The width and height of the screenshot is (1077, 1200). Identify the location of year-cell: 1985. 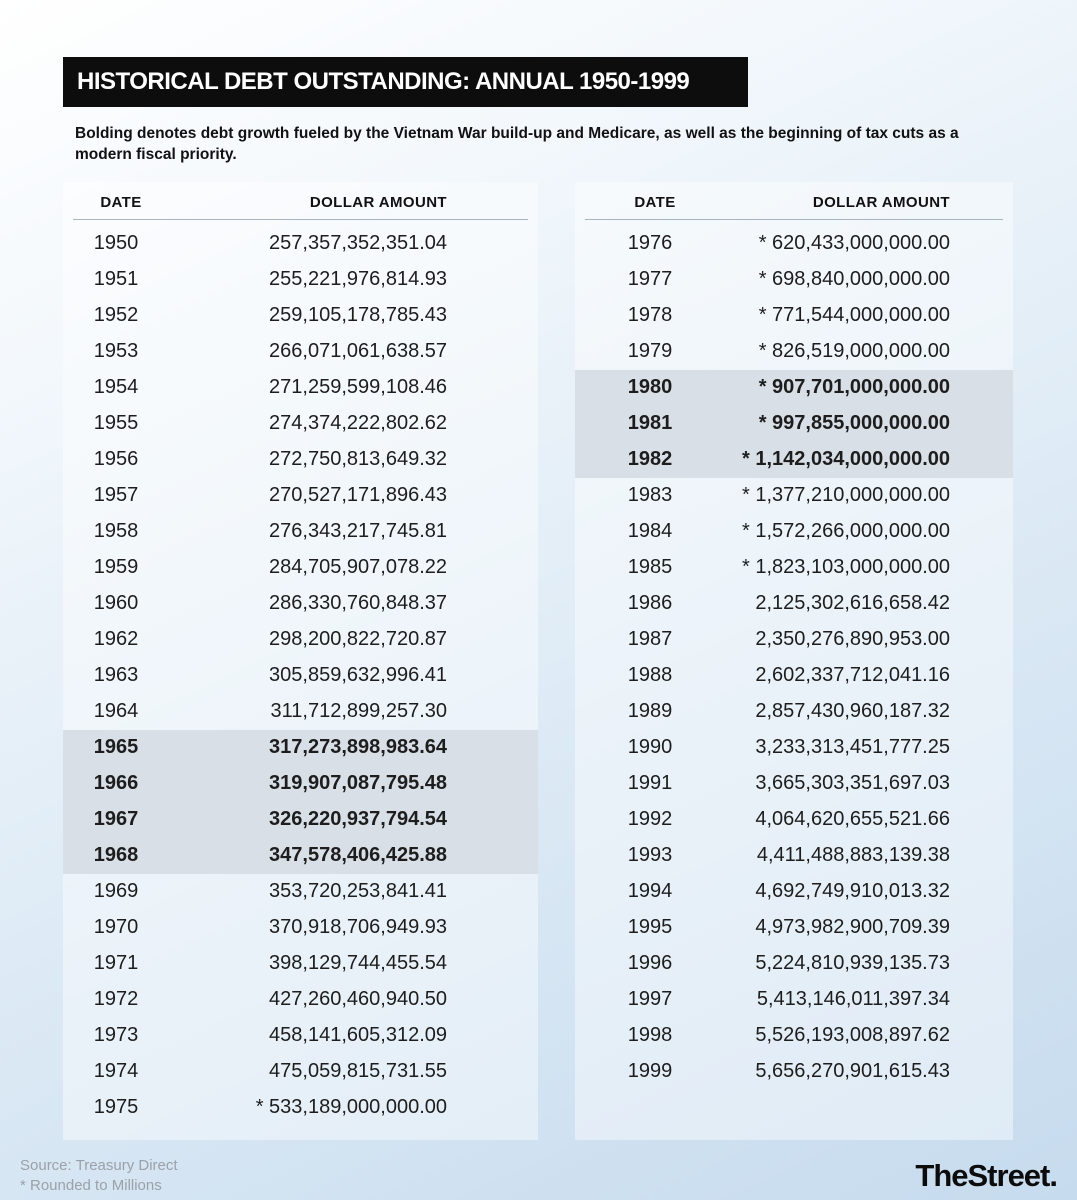
(650, 567).